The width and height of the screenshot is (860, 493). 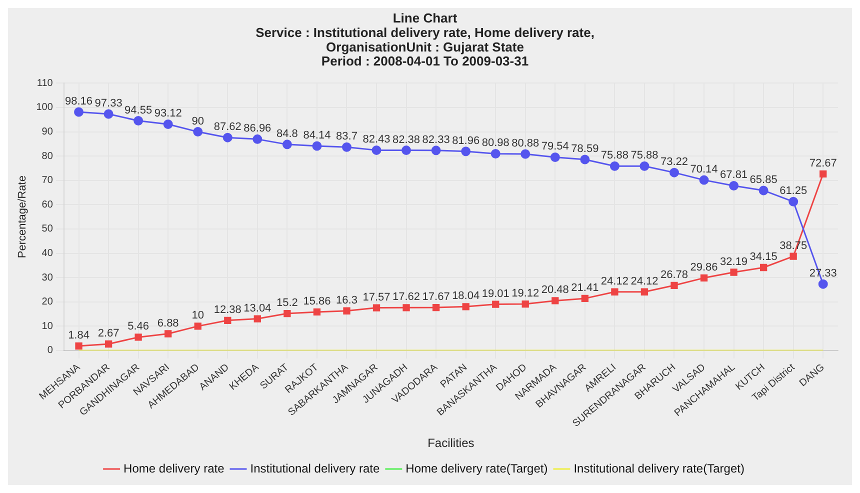 I want to click on data-label: 84.14, so click(x=317, y=136).